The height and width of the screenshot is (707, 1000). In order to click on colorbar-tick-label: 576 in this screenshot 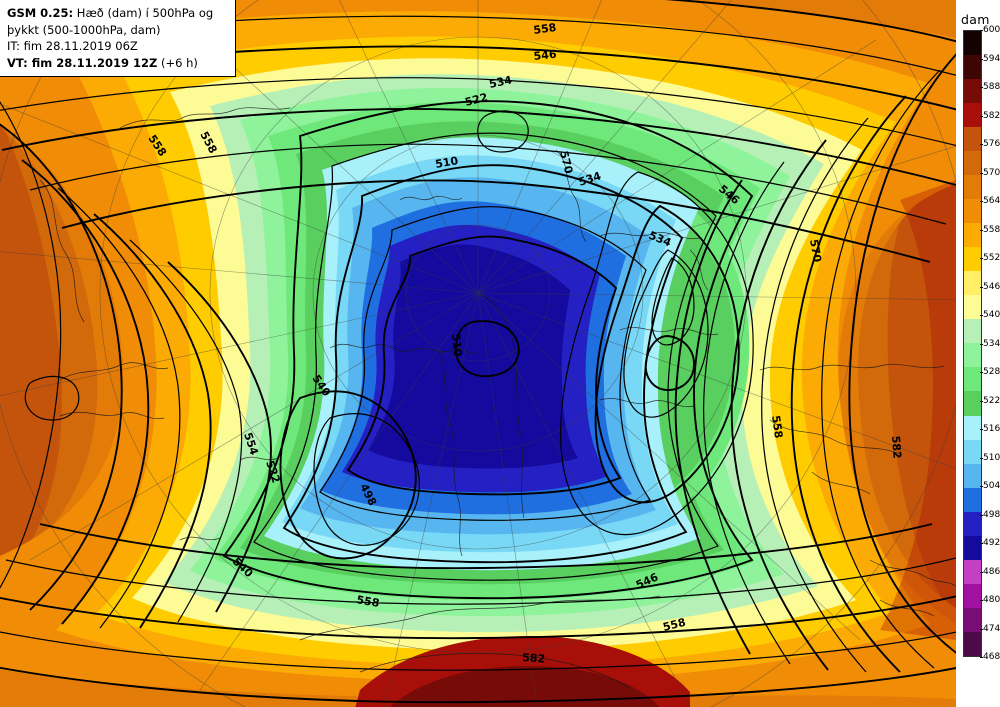, I will do `click(991, 144)`.